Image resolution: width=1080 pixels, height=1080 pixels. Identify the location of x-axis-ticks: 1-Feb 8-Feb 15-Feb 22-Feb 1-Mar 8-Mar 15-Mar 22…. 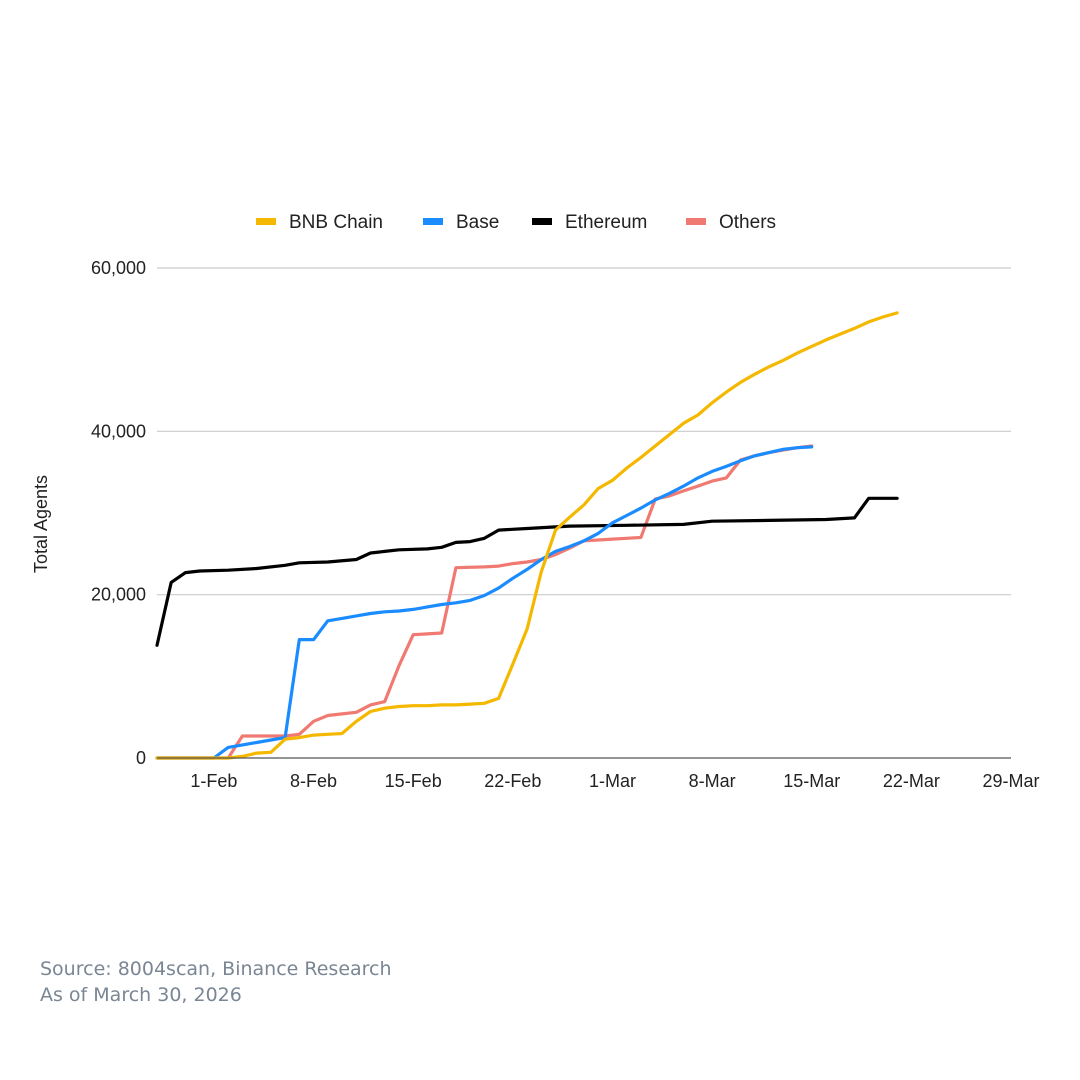
(614, 781).